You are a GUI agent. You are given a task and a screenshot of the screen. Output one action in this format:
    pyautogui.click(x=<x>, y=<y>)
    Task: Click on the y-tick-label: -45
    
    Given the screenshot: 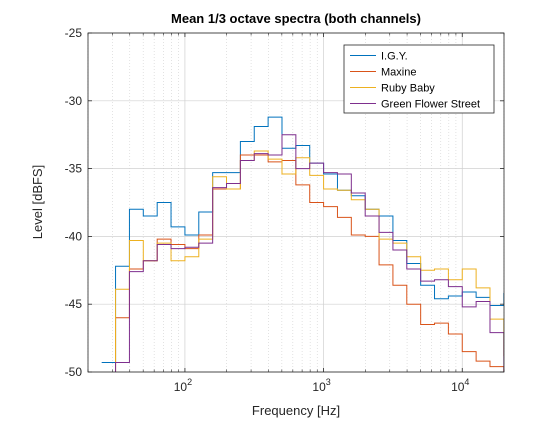 What is the action you would take?
    pyautogui.click(x=74, y=304)
    